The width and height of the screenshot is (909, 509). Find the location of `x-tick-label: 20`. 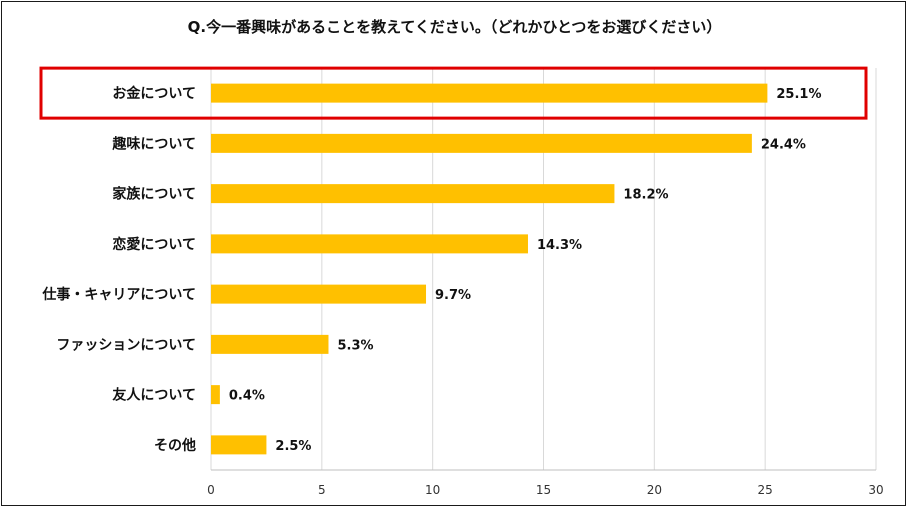

x-tick-label: 20 is located at coordinates (654, 490).